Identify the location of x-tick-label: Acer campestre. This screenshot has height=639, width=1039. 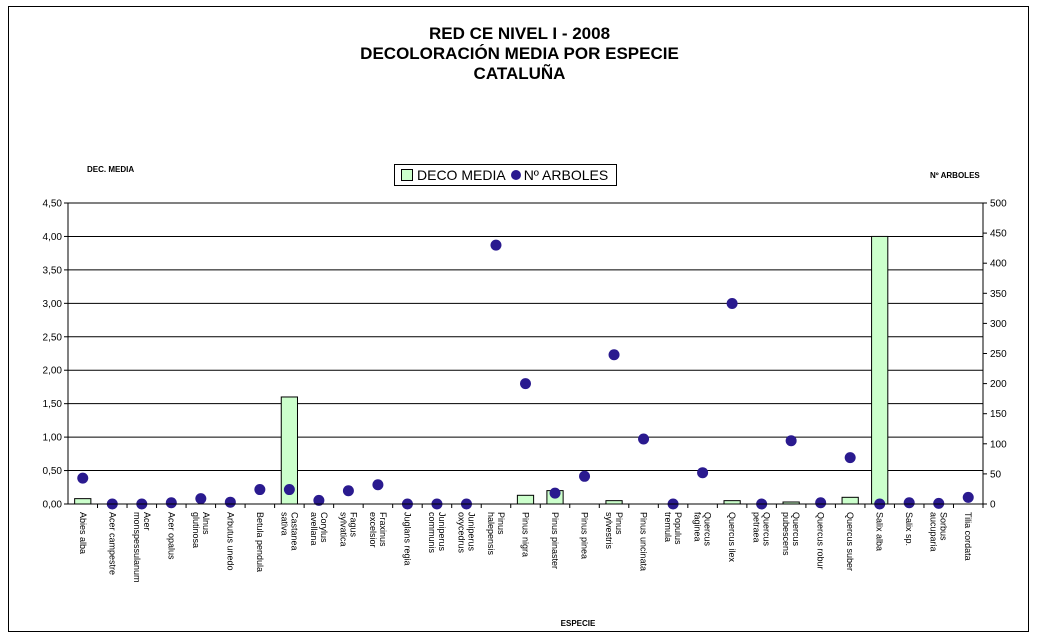
(112, 543).